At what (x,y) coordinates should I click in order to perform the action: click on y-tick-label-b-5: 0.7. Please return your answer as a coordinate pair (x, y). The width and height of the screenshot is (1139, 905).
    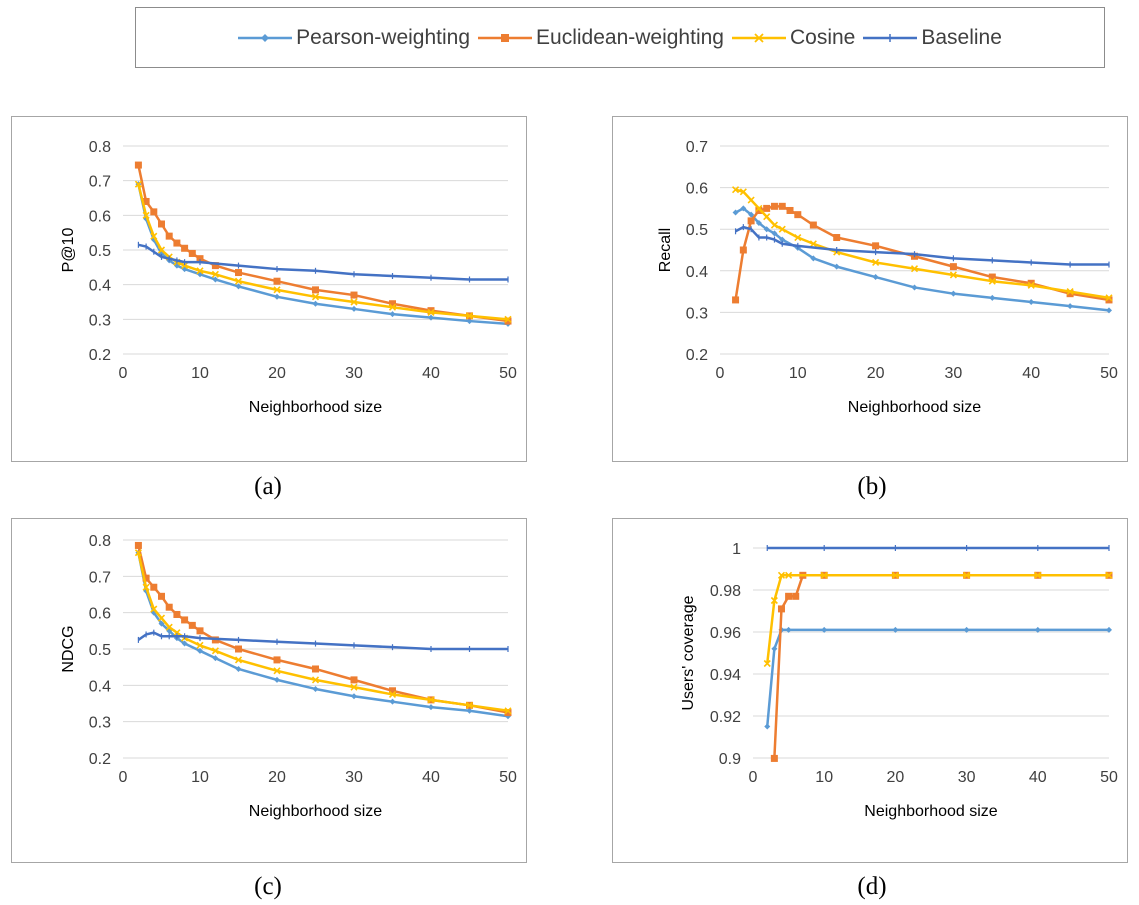
    Looking at the image, I should click on (697, 147).